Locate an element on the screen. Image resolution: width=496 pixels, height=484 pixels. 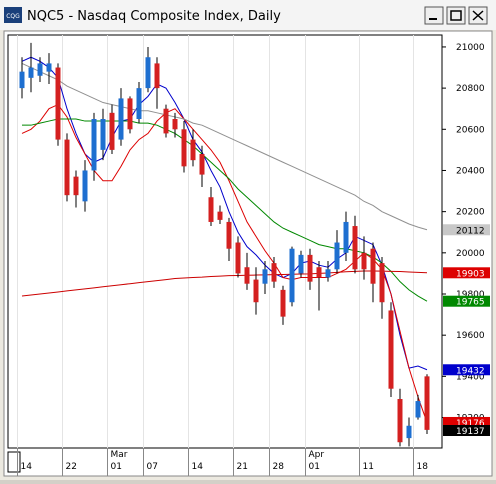
app-icon is located at coordinates (13, 15).